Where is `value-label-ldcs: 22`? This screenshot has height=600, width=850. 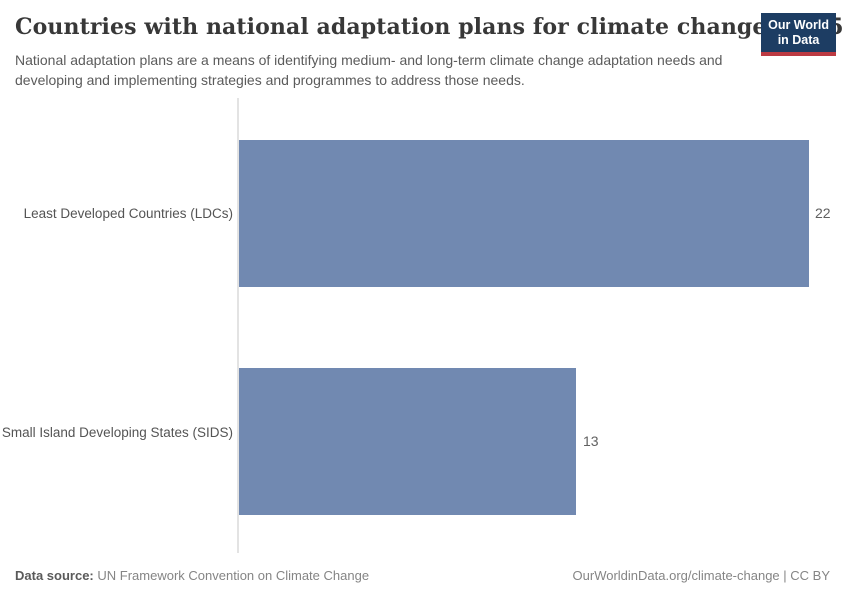 value-label-ldcs: 22 is located at coordinates (823, 213).